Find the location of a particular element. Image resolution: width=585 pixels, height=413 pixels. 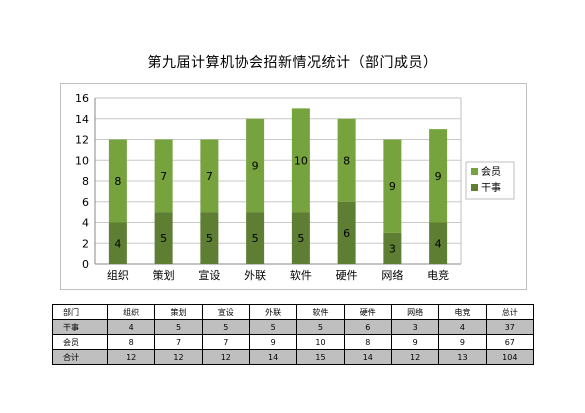

table-cell: 10 is located at coordinates (320, 342).